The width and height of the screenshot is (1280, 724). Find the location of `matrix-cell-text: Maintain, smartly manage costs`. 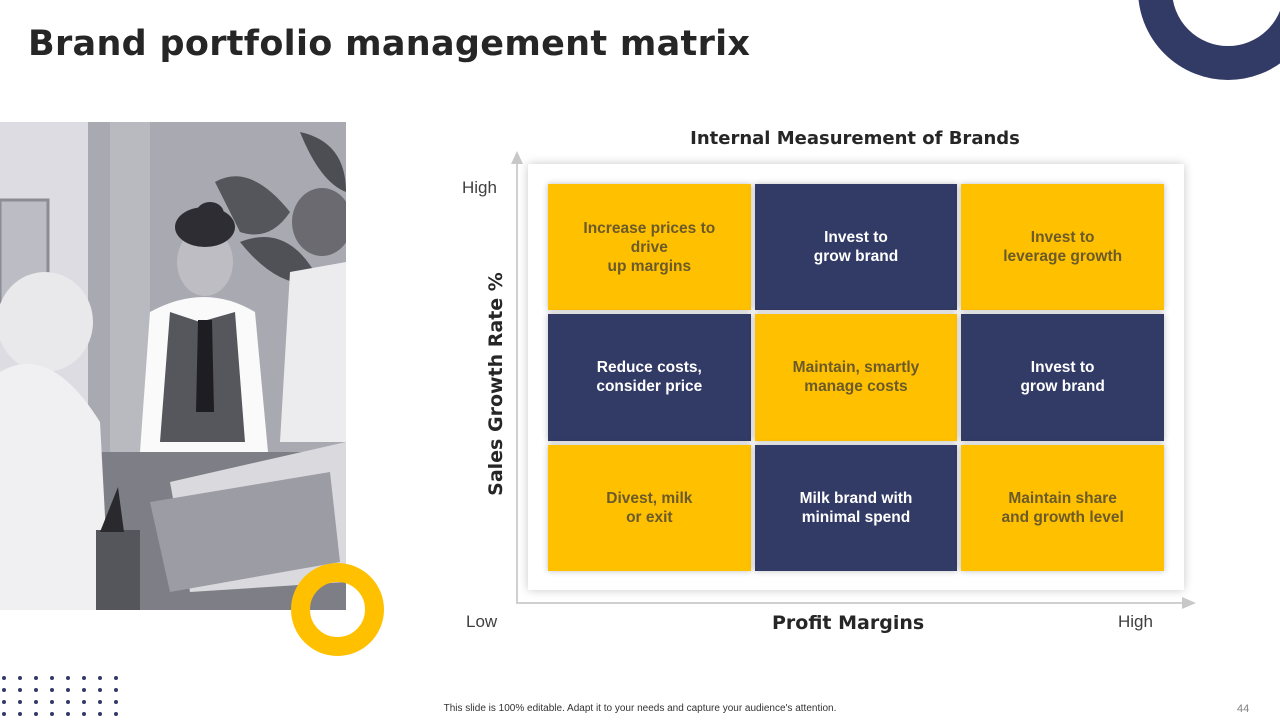

matrix-cell-text: Maintain, smartly manage costs is located at coordinates (856, 377).